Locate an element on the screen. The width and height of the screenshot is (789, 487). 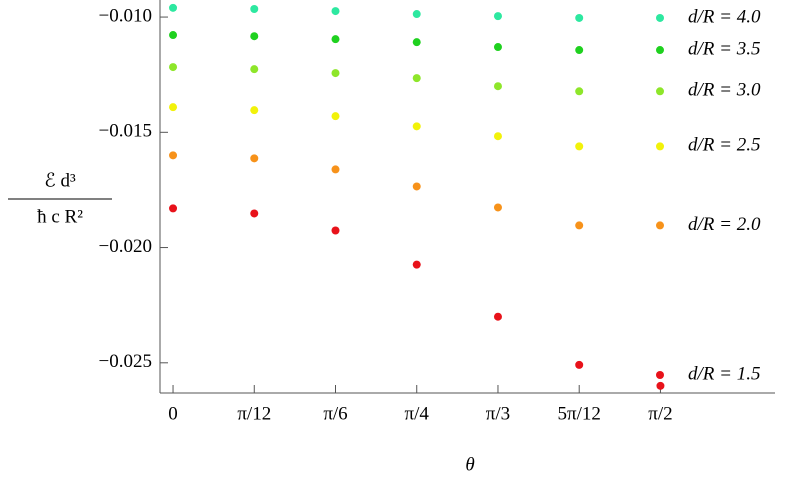
y-axis-label-numerator: ℰ d³ is located at coordinates (60, 180).